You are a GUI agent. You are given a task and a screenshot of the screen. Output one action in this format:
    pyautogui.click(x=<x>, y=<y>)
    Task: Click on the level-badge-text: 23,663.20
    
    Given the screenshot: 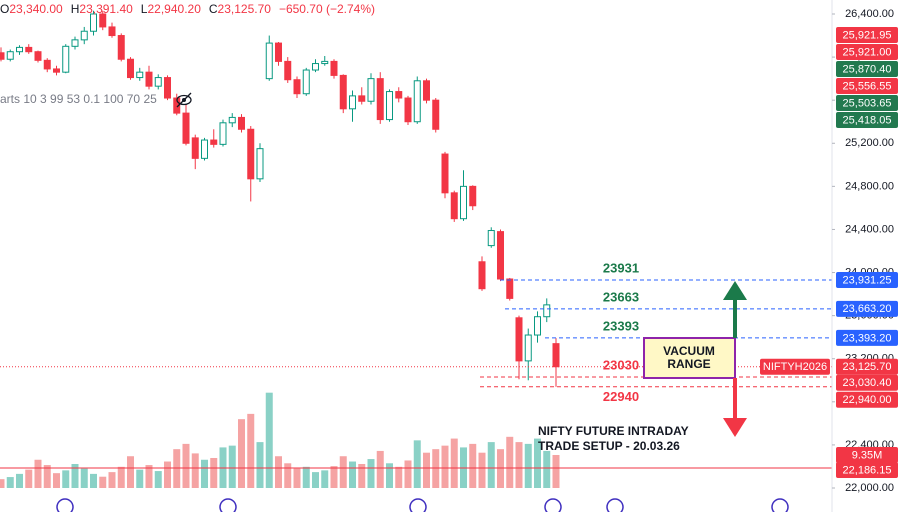 What is the action you would take?
    pyautogui.click(x=867, y=309)
    